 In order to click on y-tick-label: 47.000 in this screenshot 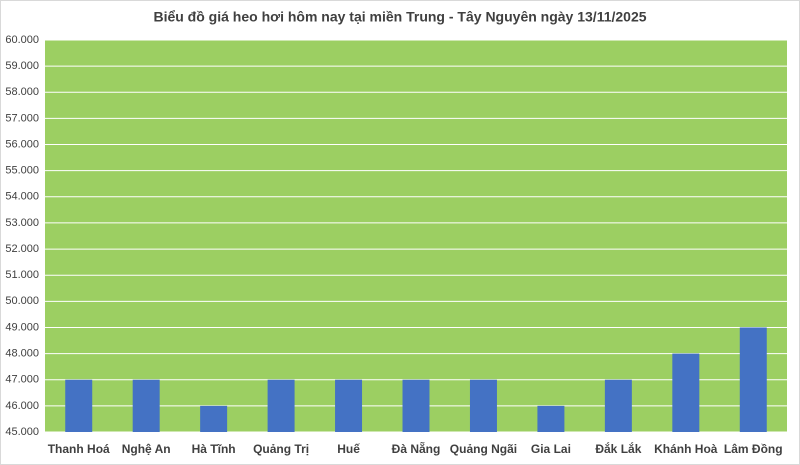, I will do `click(22, 380)`.